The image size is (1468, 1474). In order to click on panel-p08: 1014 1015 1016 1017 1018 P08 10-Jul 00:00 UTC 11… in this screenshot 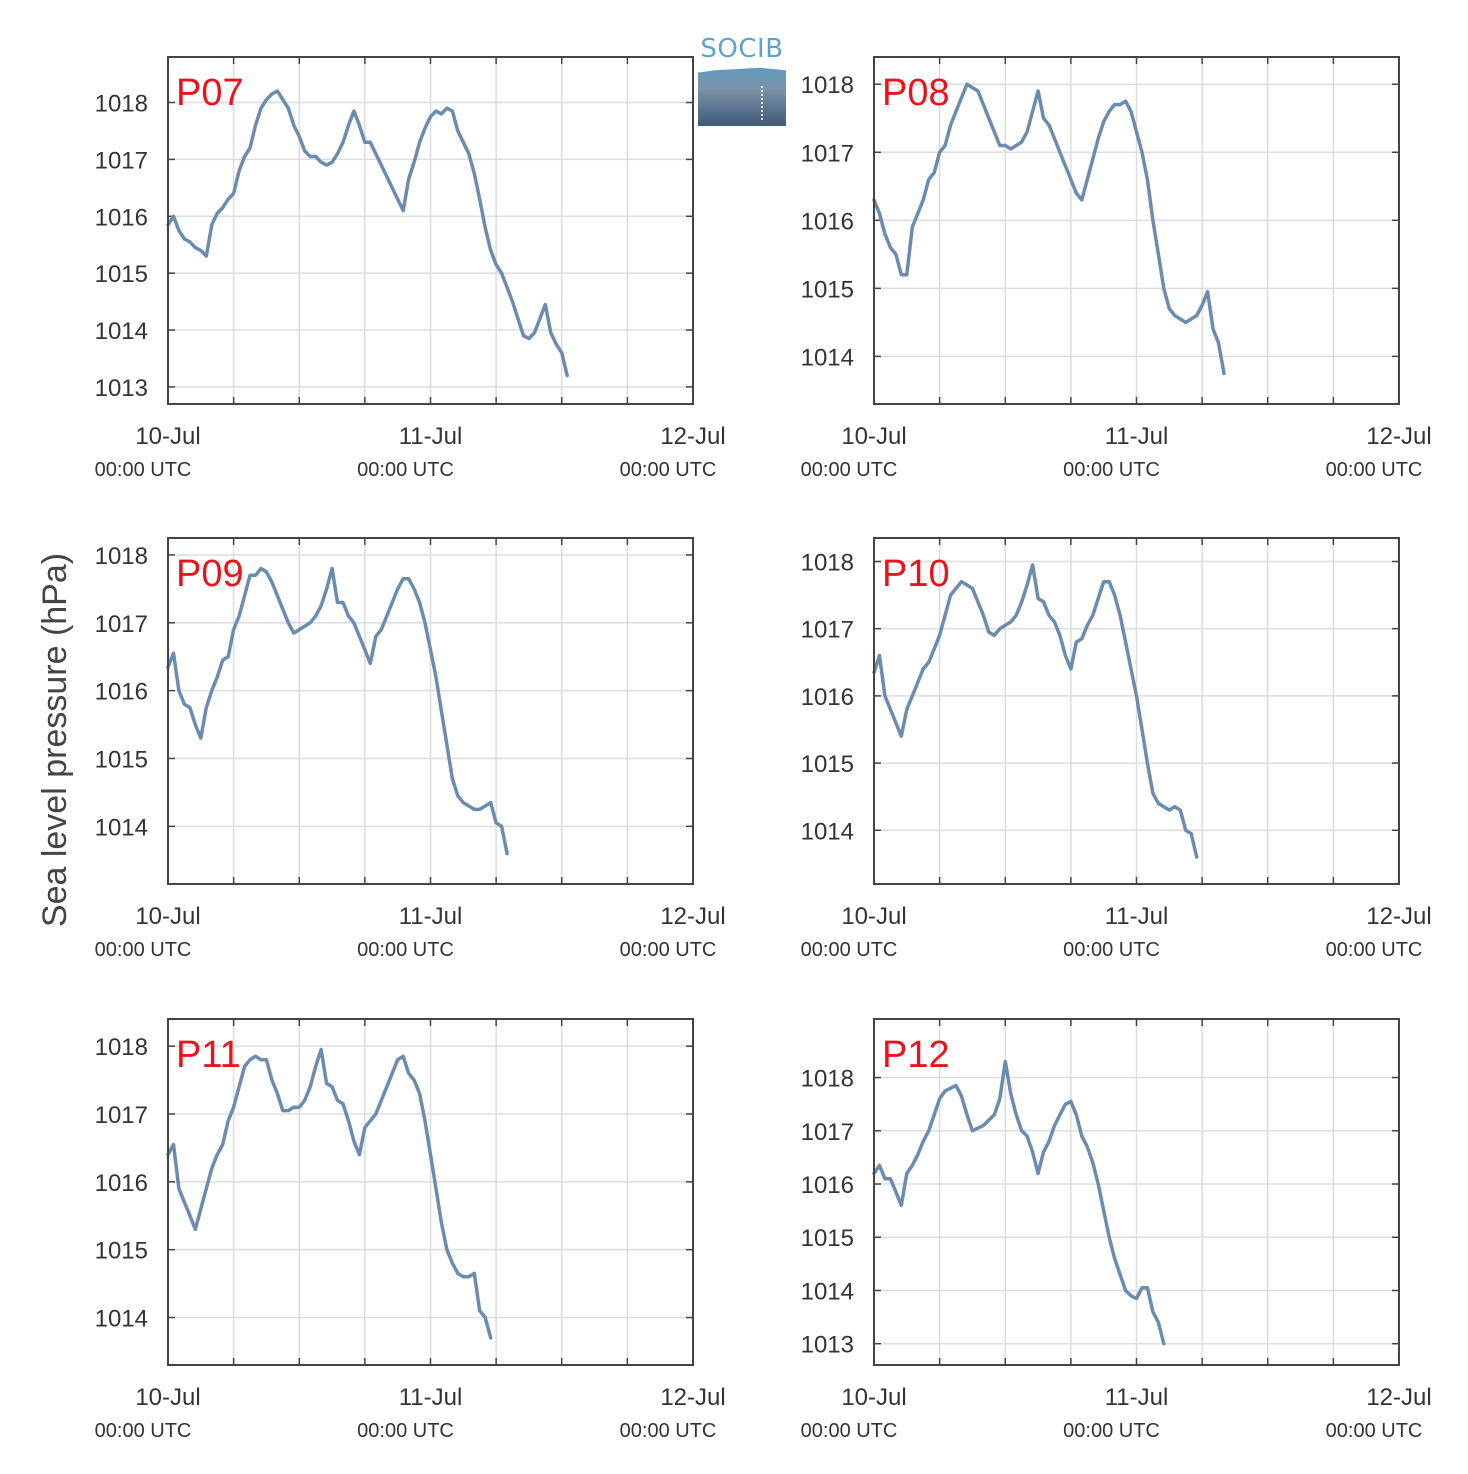, I will do `click(1116, 268)`.